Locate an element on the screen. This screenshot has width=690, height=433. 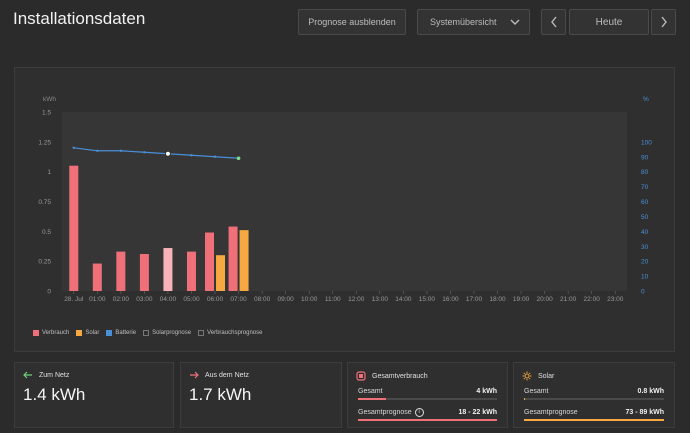
x-tick-label: 20:00 is located at coordinates (544, 299).